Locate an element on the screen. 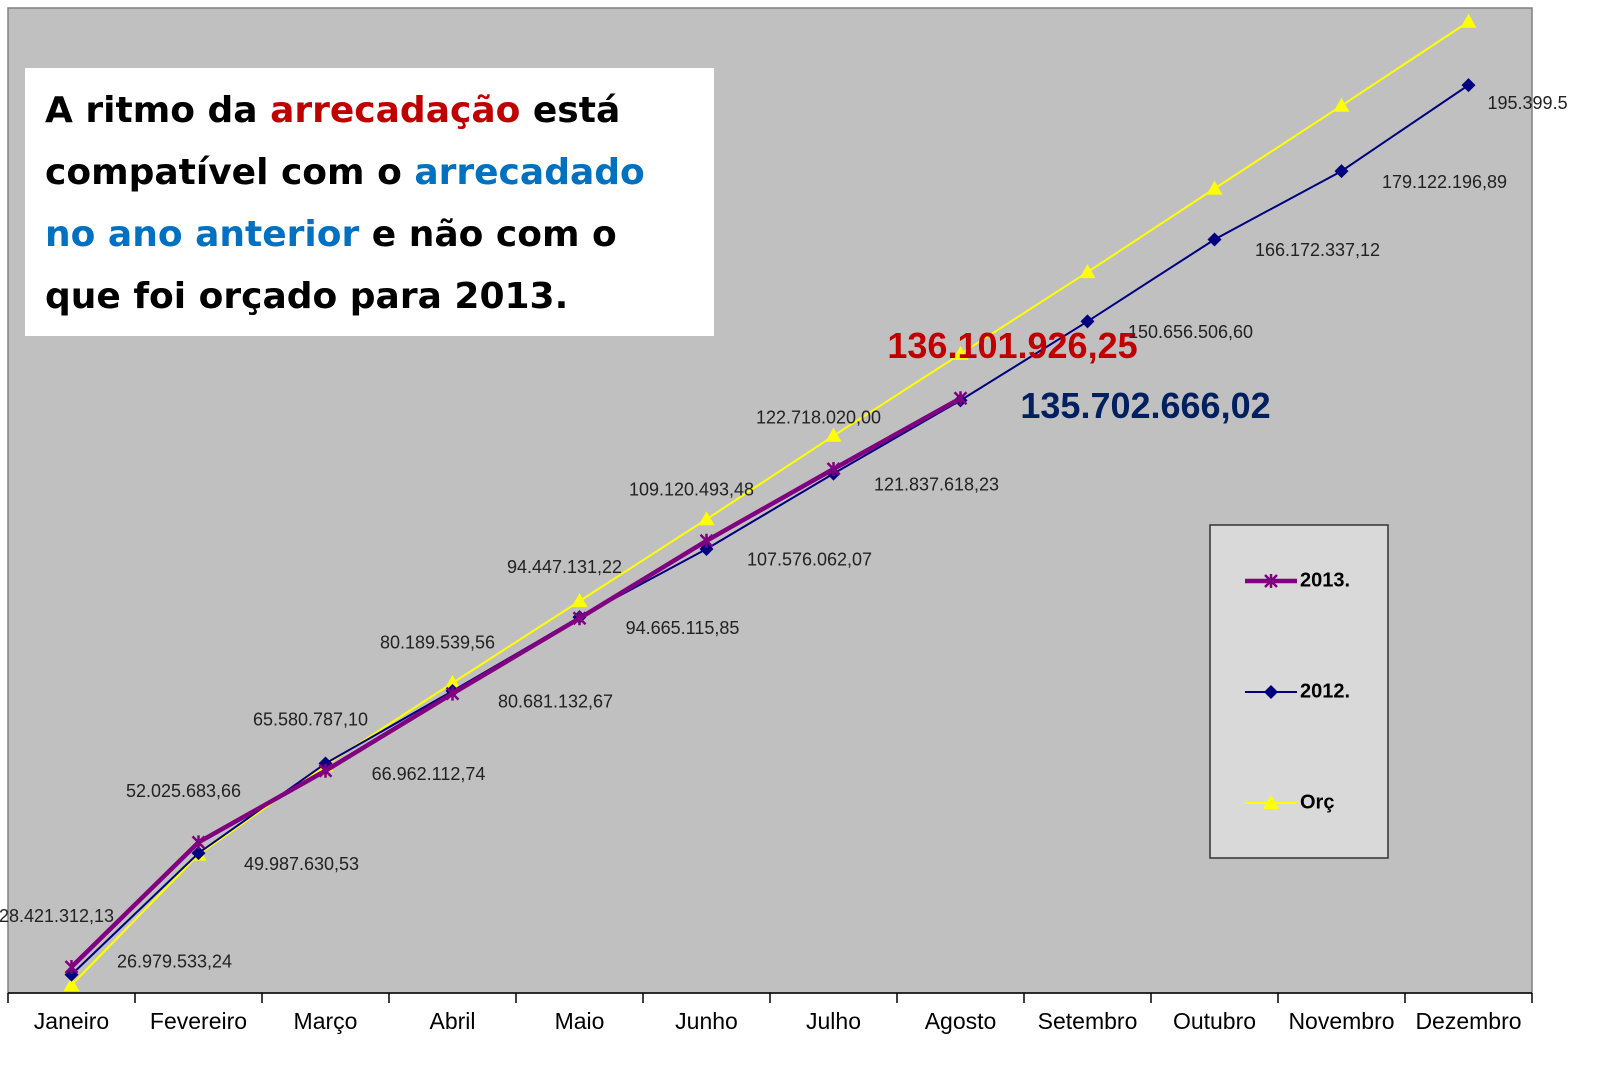 This screenshot has width=1618, height=1068. annotation-text: arrecadado is located at coordinates (529, 172).